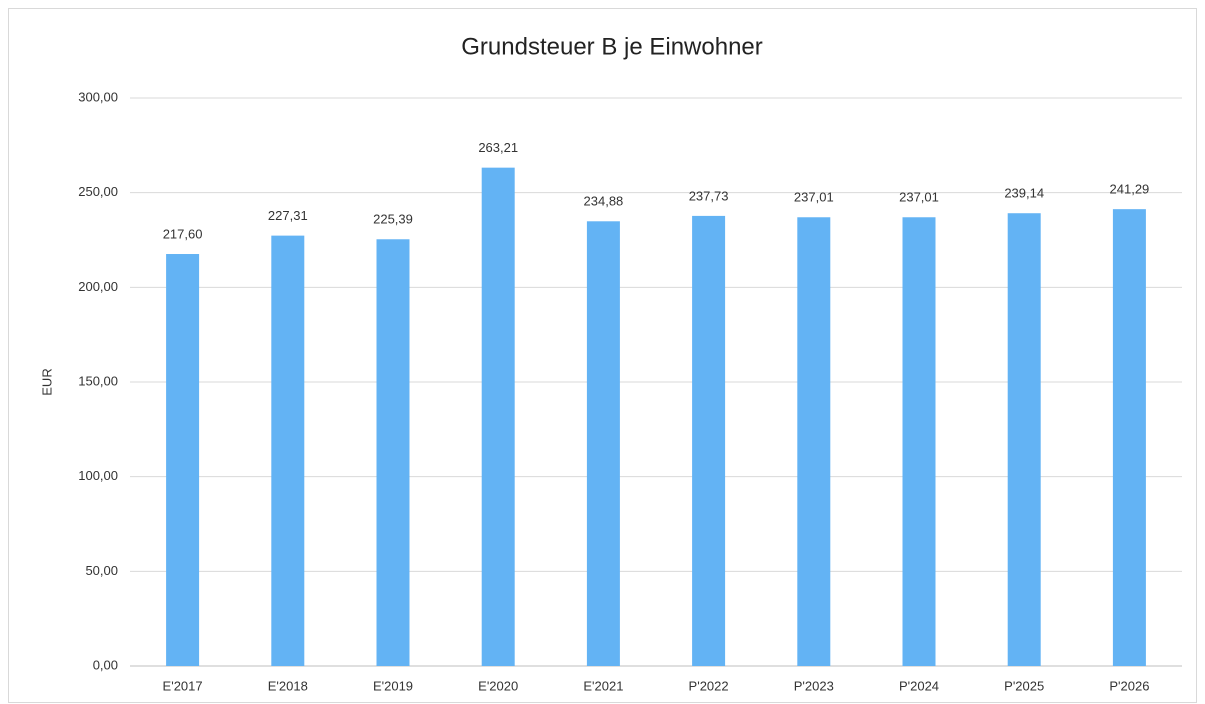  What do you see at coordinates (1129, 685) in the screenshot?
I see `x-tick-label: P'2026` at bounding box center [1129, 685].